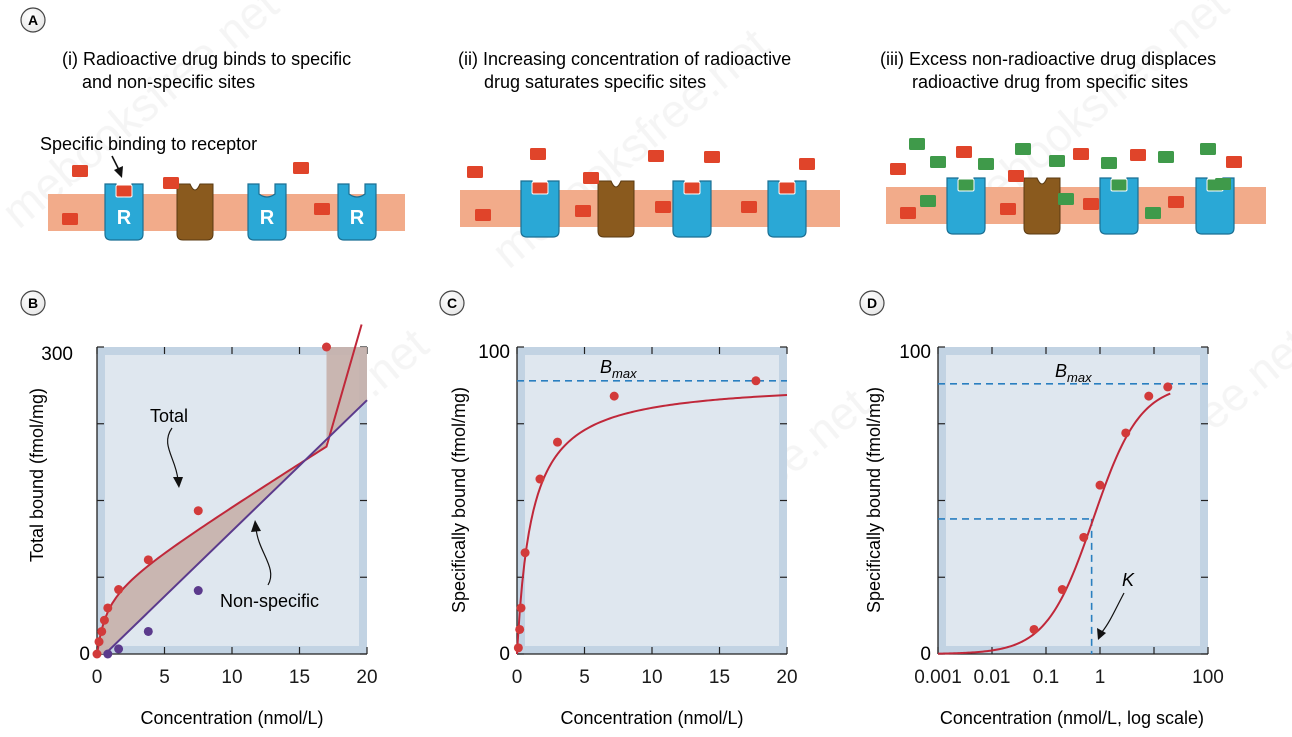 The height and width of the screenshot is (737, 1292). Describe the element at coordinates (1072, 718) in the screenshot. I see `xlabel-d: Concentration (nmol/L, log scale)` at that location.